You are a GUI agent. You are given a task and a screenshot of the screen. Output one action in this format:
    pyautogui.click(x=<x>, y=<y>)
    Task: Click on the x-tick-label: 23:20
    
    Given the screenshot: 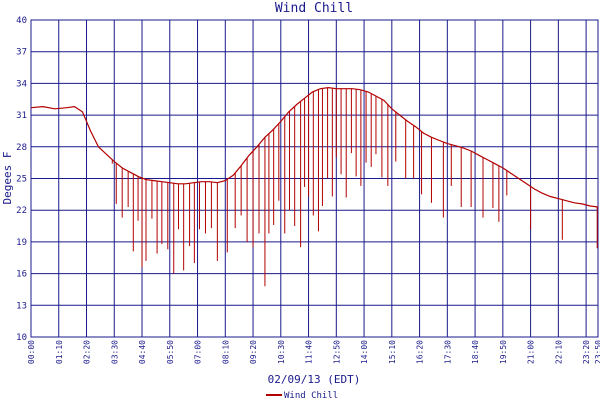 What is the action you would take?
    pyautogui.click(x=586, y=352)
    